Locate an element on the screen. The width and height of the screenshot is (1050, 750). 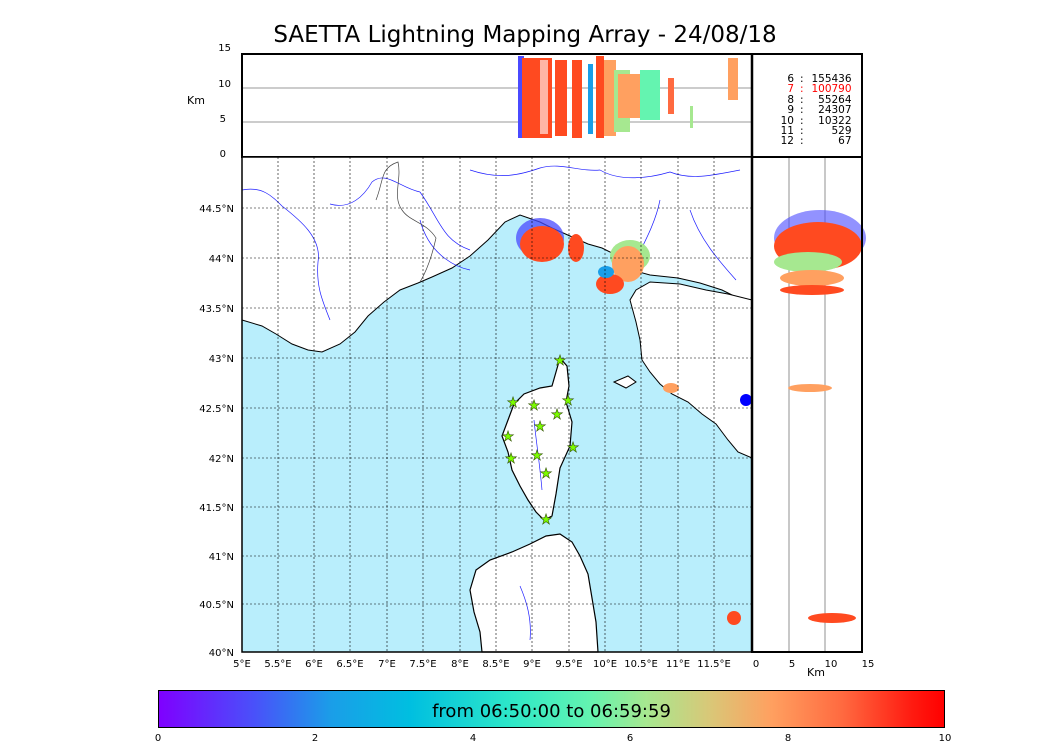
colorbar-tick: 0 is located at coordinates (158, 738).